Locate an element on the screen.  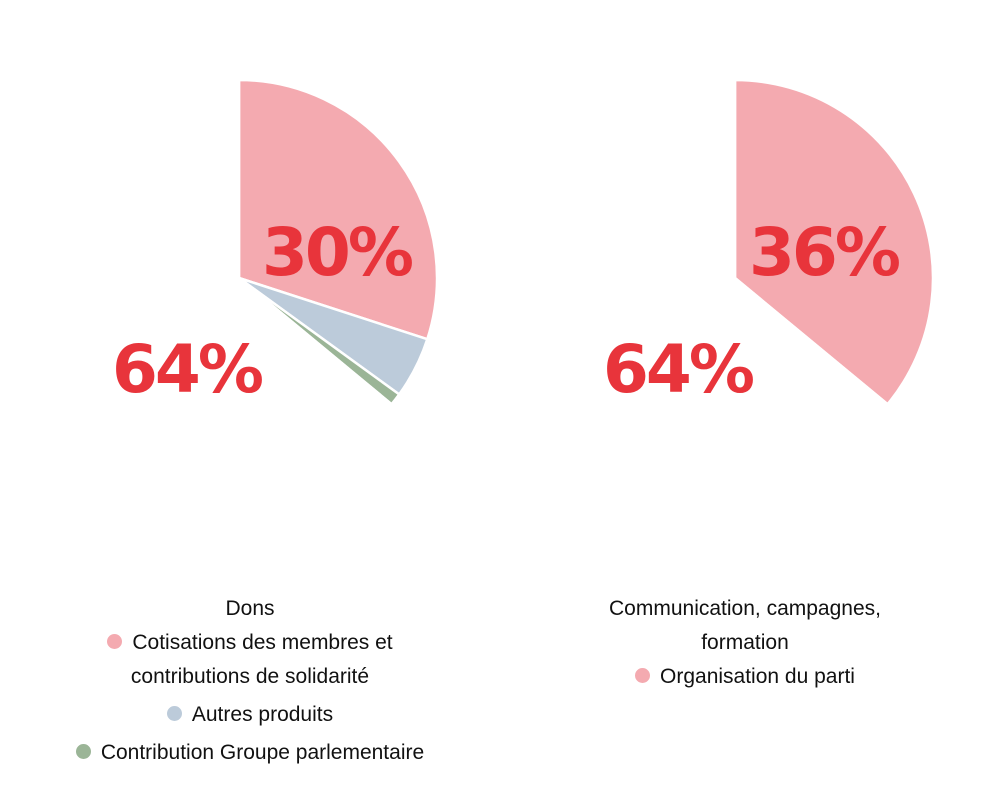
legend-swatch-organisation is located at coordinates (643, 675).